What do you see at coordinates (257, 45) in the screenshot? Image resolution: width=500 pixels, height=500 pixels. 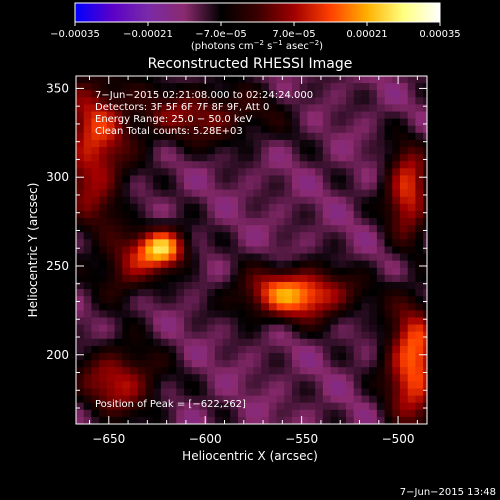 I see `colorbar-units: (photons cm−2 s−1 asec−2)` at bounding box center [257, 45].